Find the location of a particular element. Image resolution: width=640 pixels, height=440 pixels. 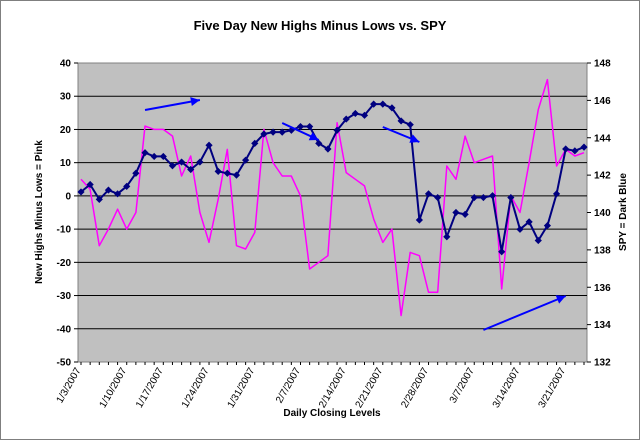

right-tick-label: 148 is located at coordinates (602, 64).